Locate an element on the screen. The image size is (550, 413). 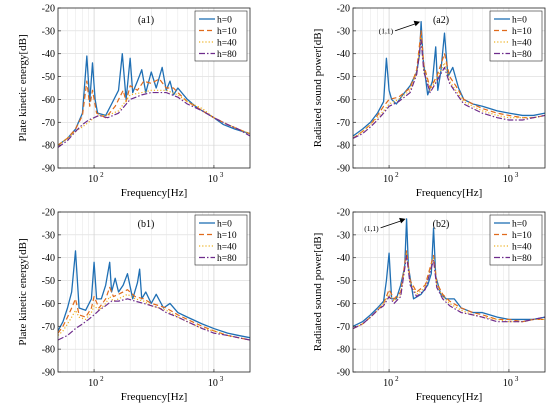
panel-label: (b1) is located at coordinates (146, 224).